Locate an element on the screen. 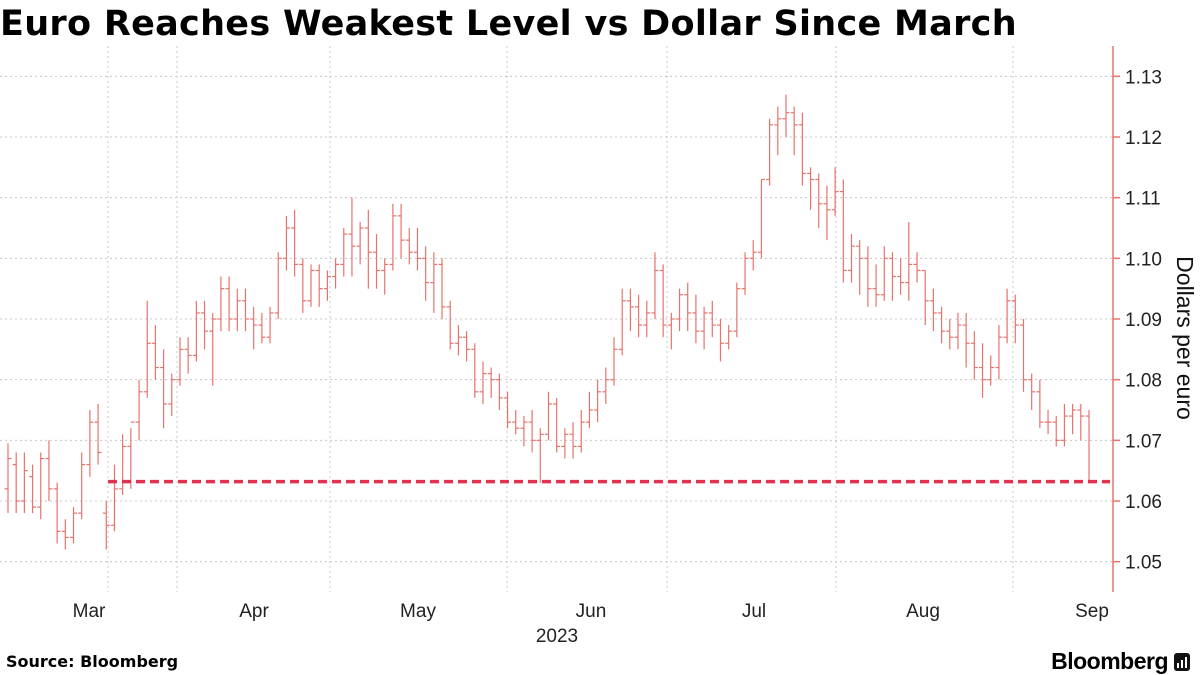 Image resolution: width=1200 pixels, height=675 pixels. y-tick-label: 1.12 is located at coordinates (1143, 138).